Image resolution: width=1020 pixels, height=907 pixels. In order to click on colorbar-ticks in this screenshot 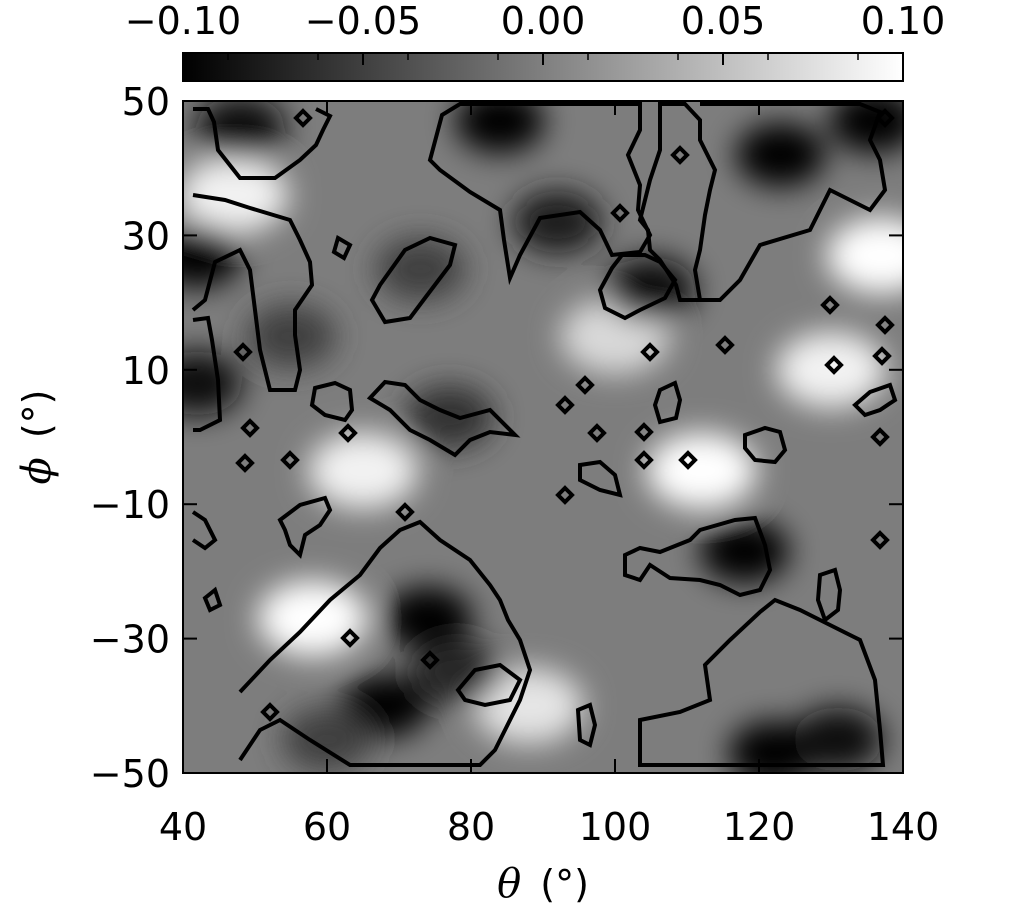, I will do `click(543, 59)`.